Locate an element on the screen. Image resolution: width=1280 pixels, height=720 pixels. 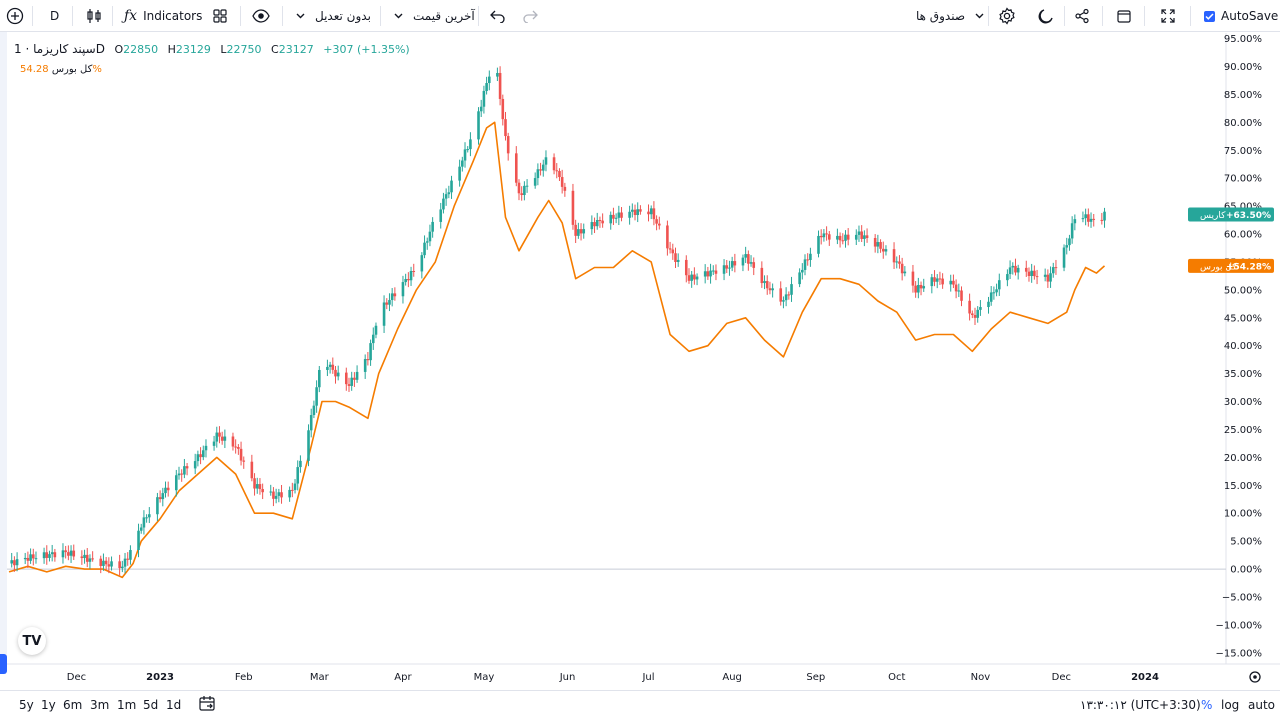
moon-icon is located at coordinates (1046, 16).